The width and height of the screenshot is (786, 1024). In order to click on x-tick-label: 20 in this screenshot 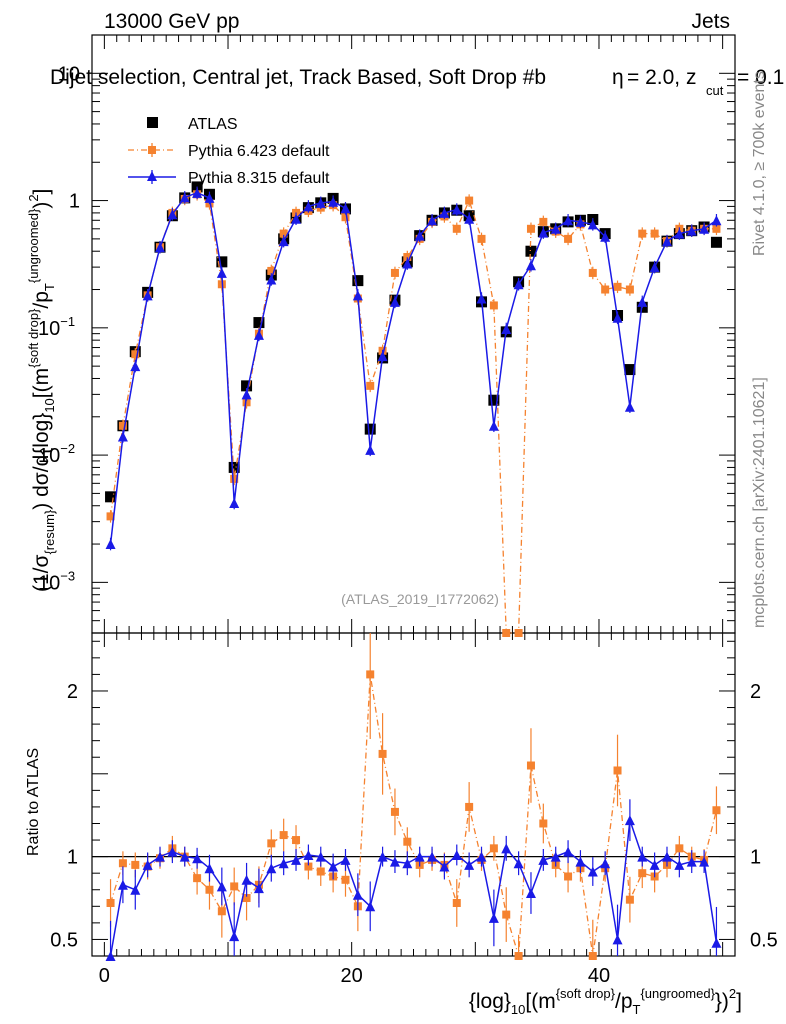, I will do `click(352, 976)`.